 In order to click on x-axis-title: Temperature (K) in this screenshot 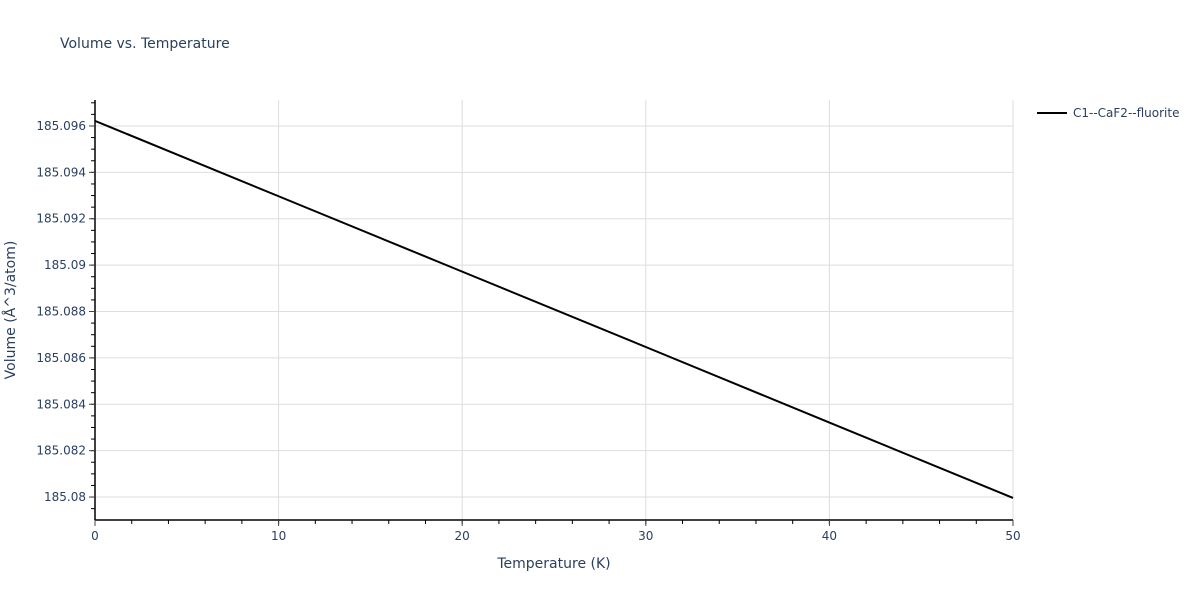, I will do `click(553, 564)`.